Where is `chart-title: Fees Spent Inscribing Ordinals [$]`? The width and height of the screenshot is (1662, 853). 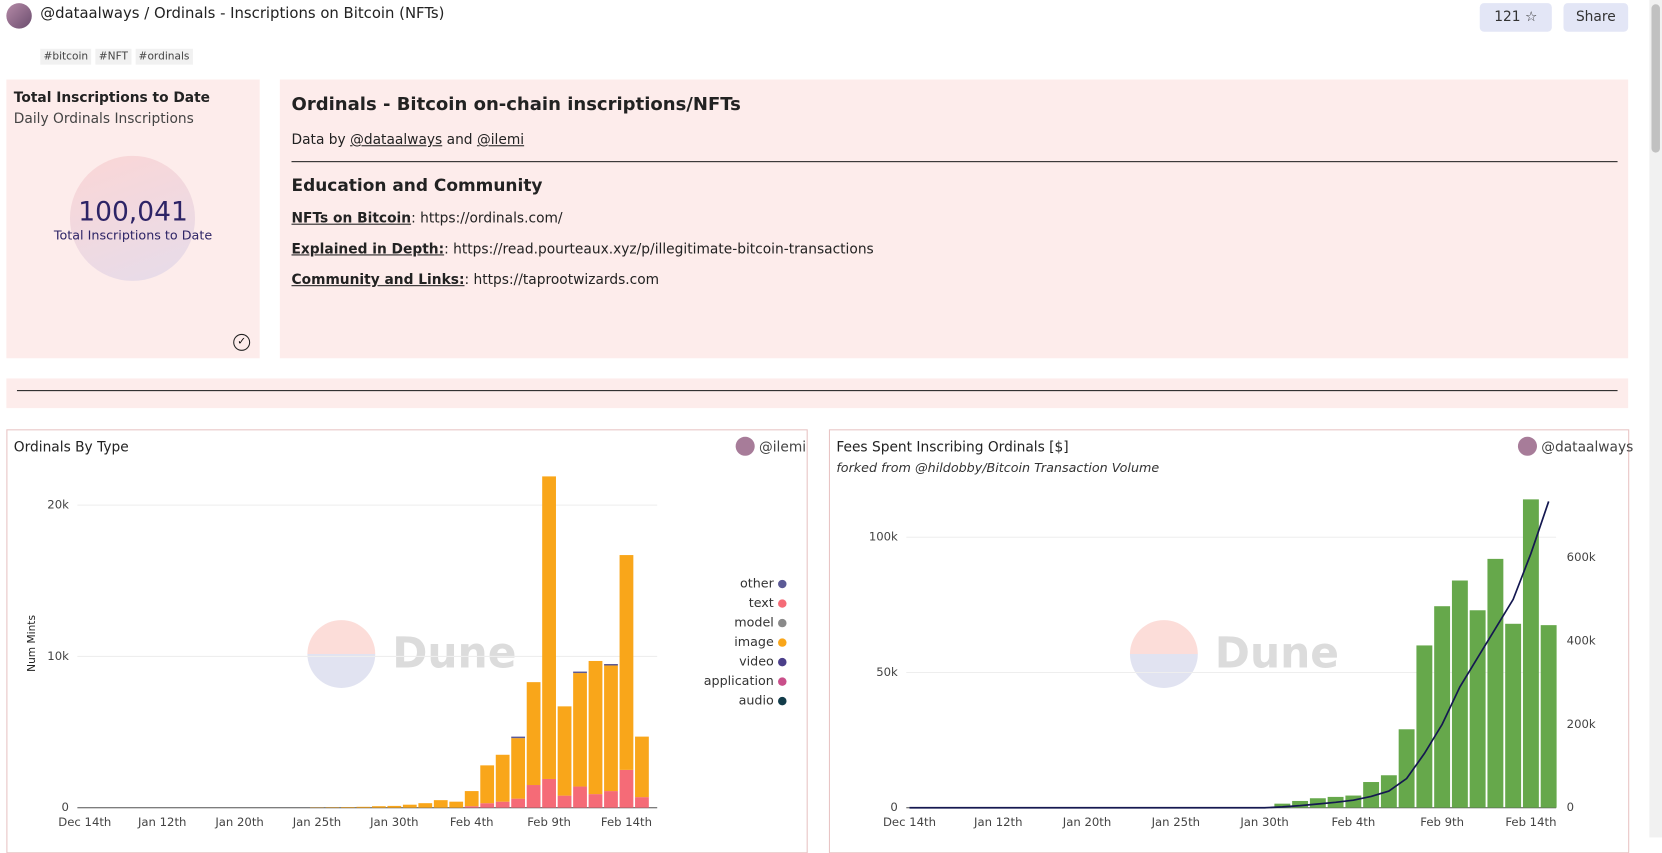
chart-title: Fees Spent Inscribing Ordinals [$] is located at coordinates (952, 447).